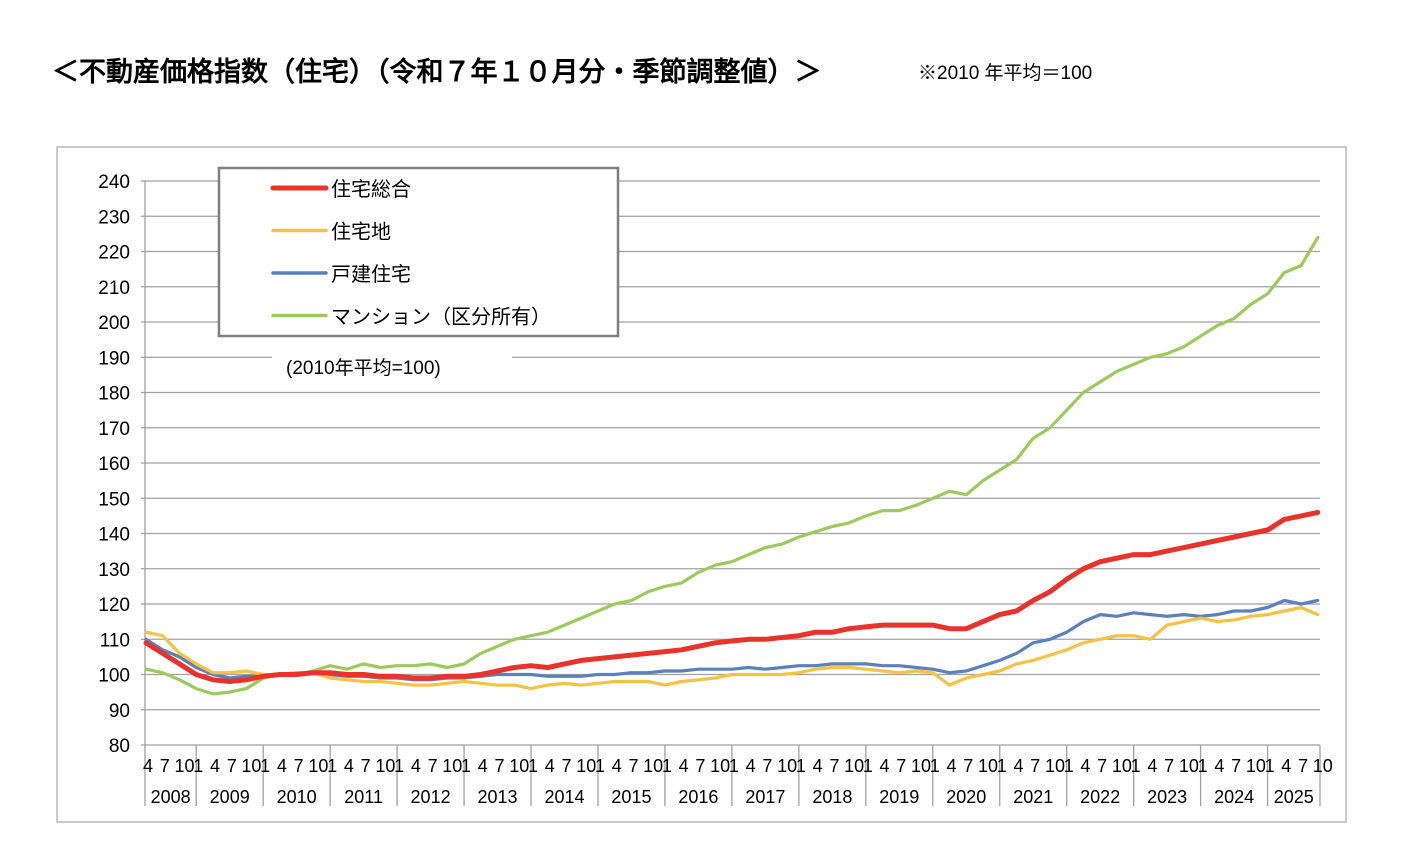 This screenshot has height=856, width=1402. I want to click on year-label: 2013, so click(498, 797).